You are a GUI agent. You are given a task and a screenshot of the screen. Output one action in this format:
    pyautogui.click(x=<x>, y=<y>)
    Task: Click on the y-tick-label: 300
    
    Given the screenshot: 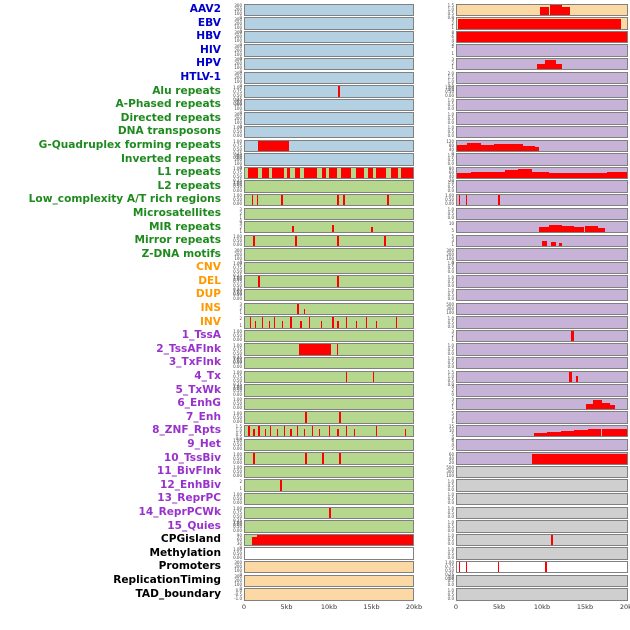 What is the action you would take?
    pyautogui.click(x=450, y=309)
    